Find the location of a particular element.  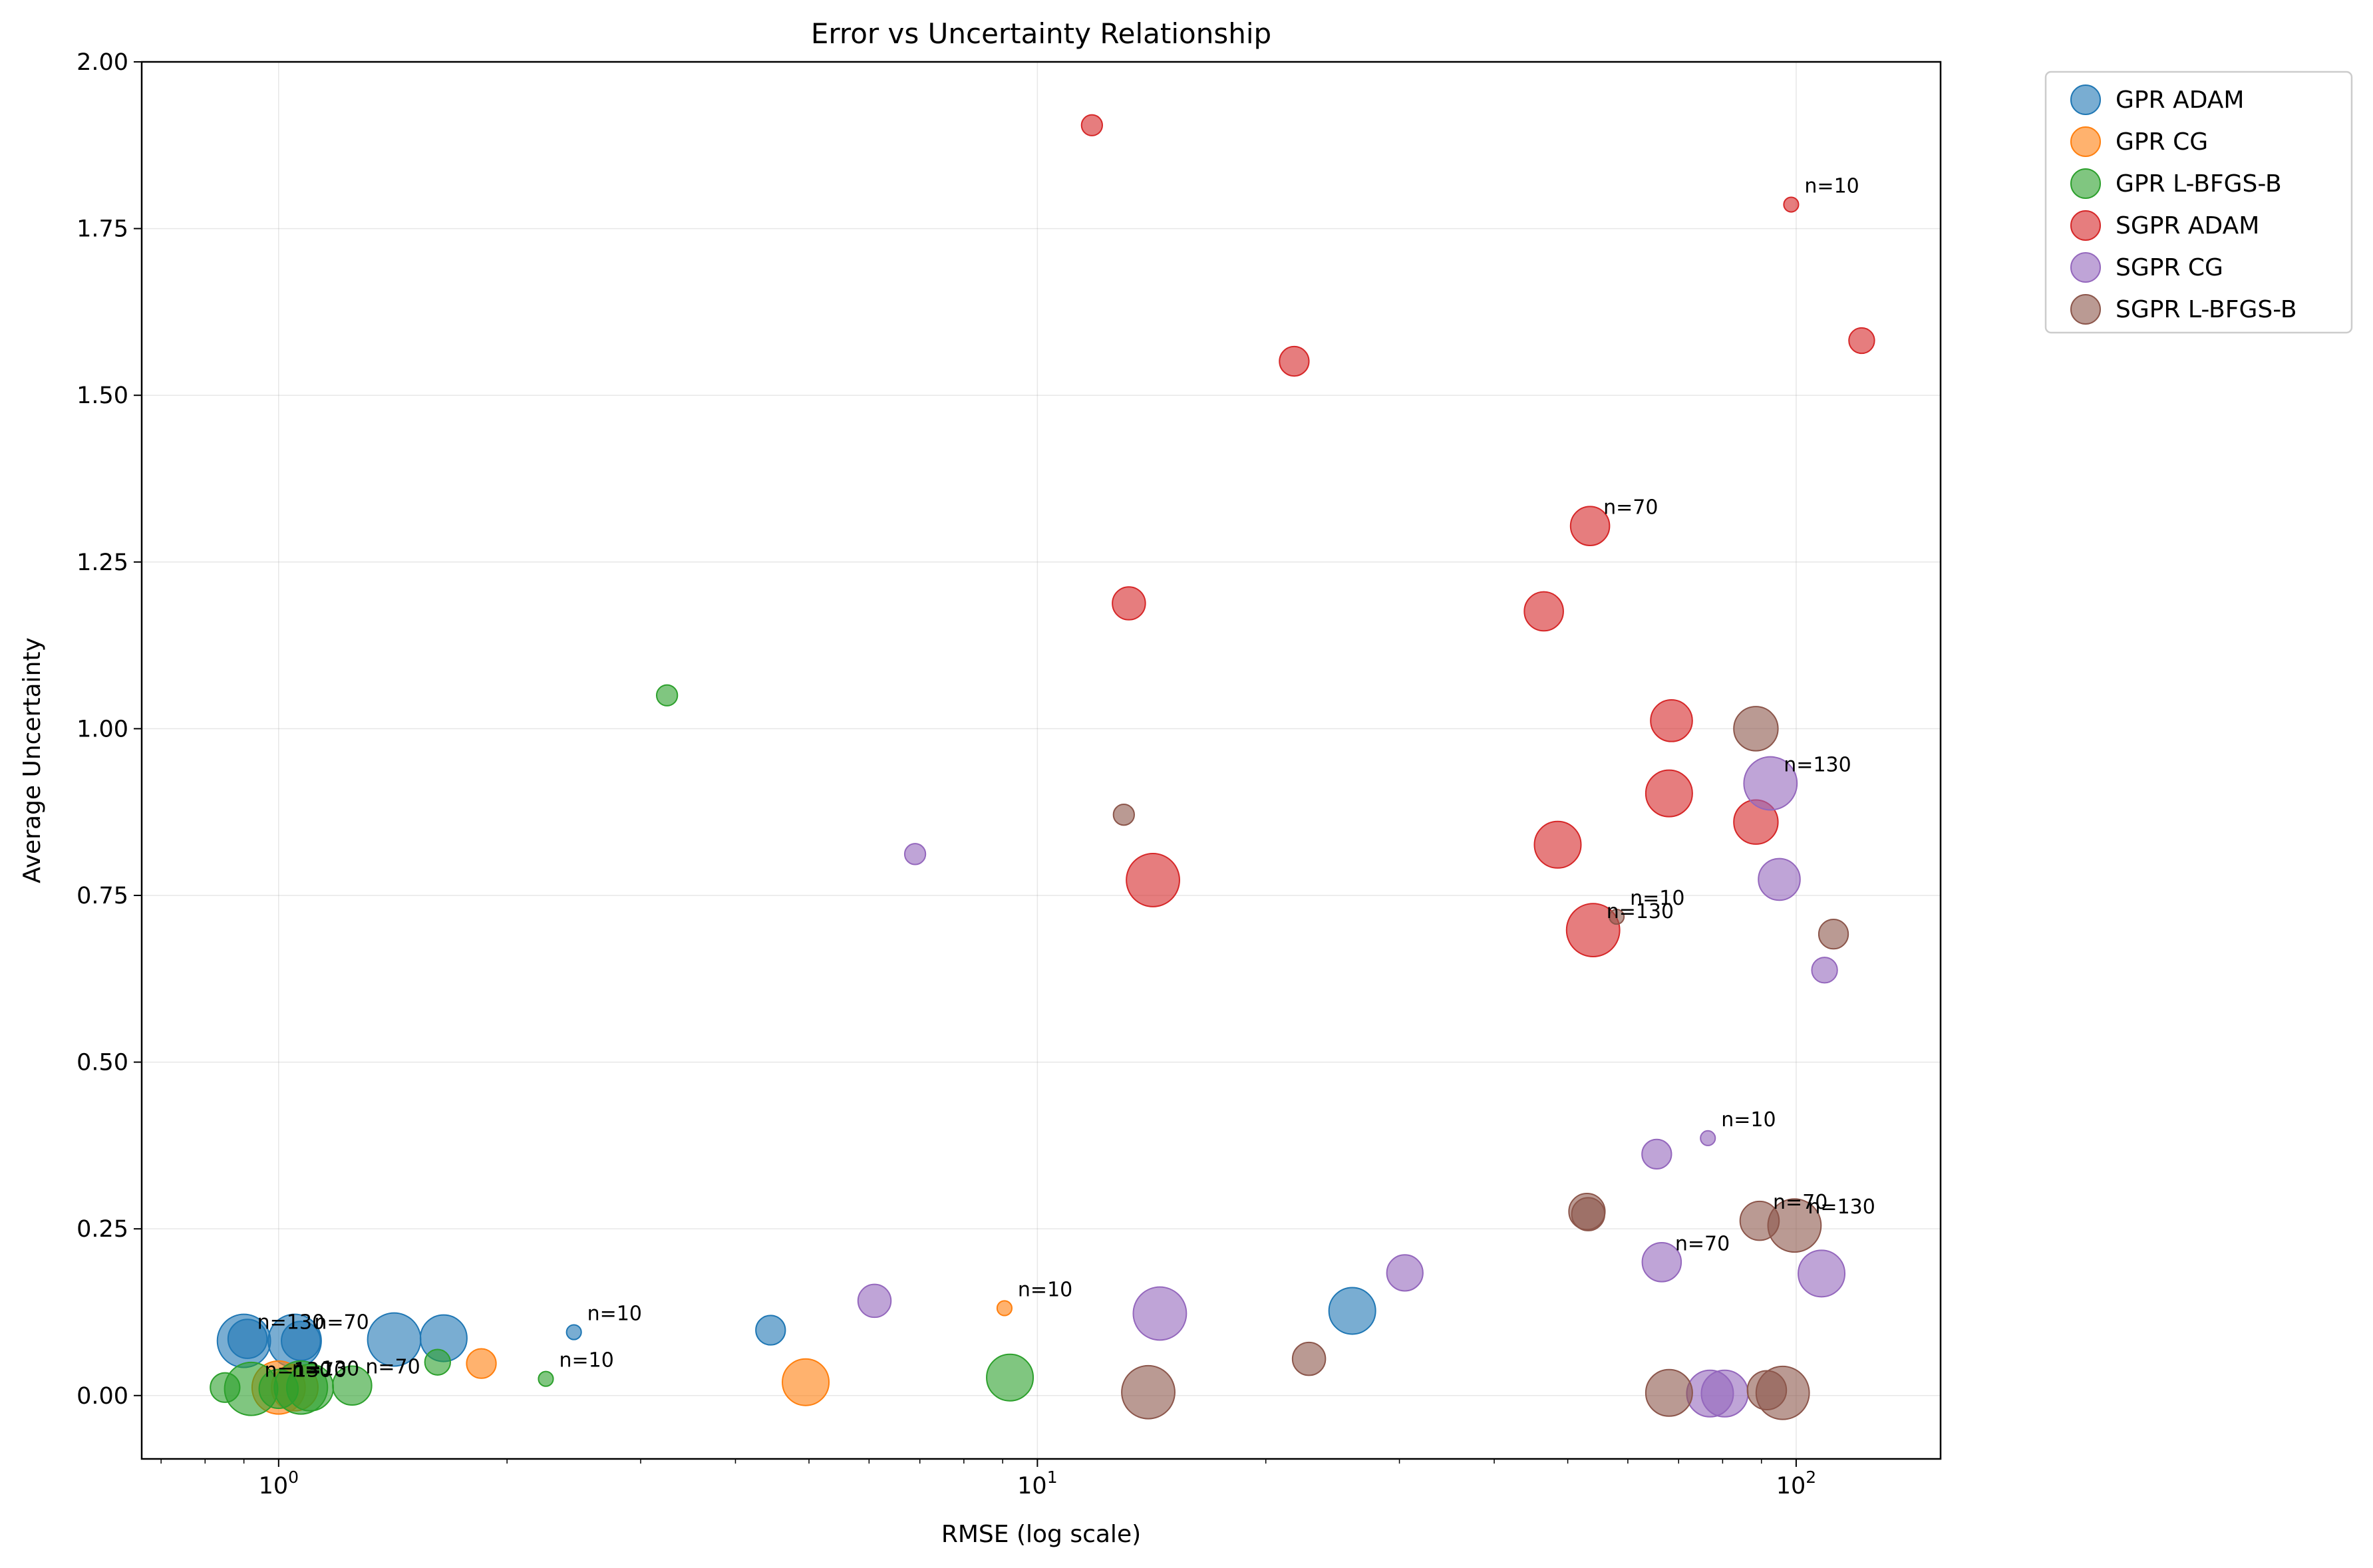

series-sgpr-l-bfgs-b is located at coordinates (1480, 1063).